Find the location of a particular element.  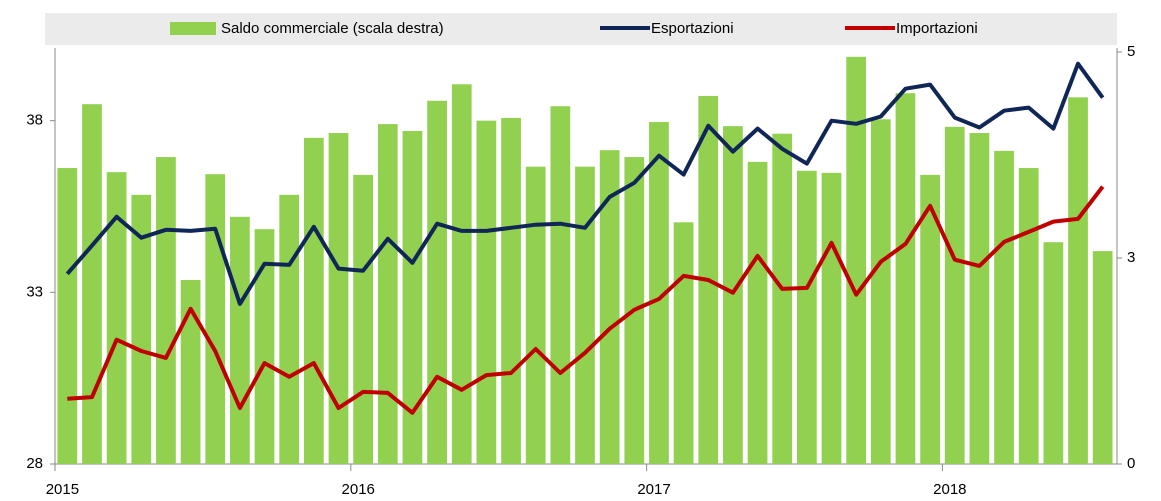

y2-tick-label: 0 is located at coordinates (1131, 463).